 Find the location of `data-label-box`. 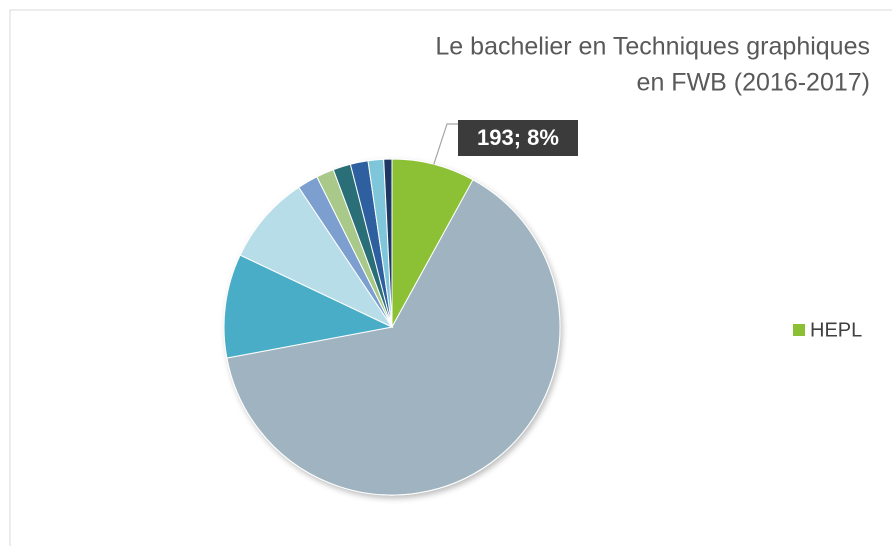

data-label-box is located at coordinates (518, 138).